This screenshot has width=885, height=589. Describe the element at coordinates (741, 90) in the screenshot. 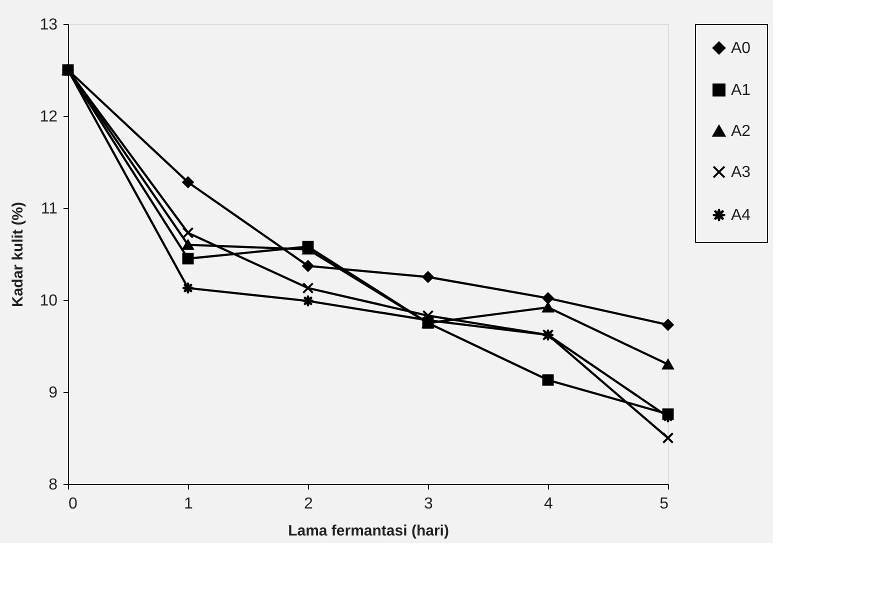

I see `legend-label: A1` at that location.